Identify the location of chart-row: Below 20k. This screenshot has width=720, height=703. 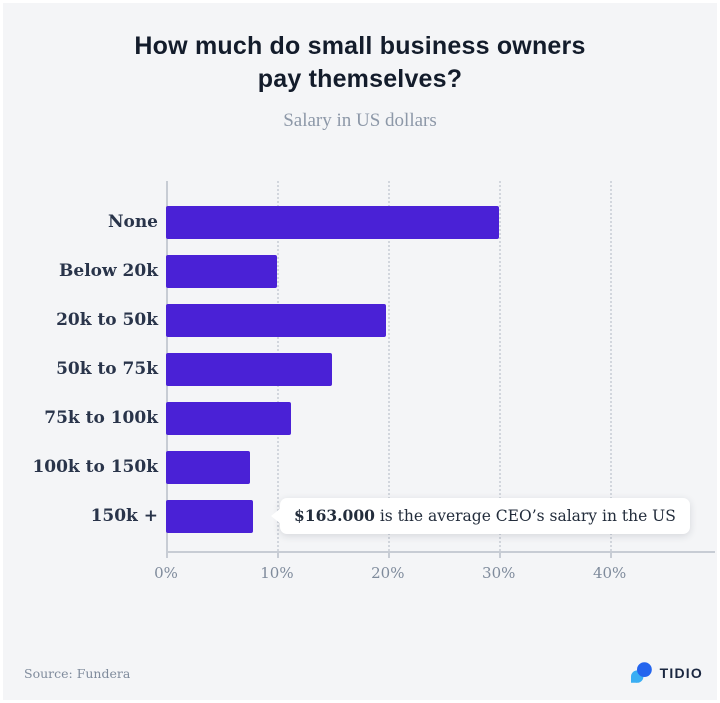
(369, 279).